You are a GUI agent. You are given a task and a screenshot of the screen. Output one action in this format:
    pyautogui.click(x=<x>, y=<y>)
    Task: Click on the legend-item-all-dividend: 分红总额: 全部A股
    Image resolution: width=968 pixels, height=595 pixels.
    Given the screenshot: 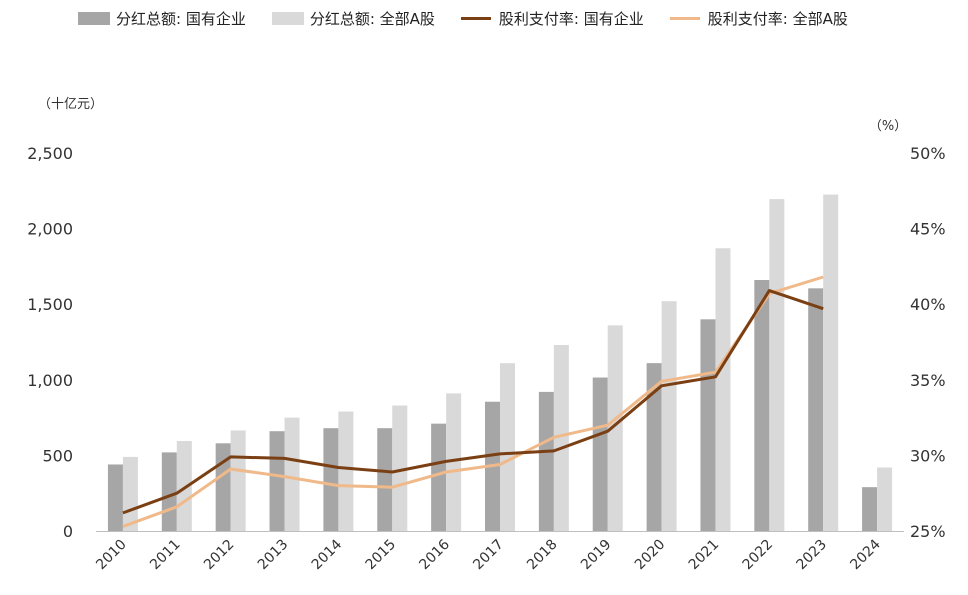 What is the action you would take?
    pyautogui.click(x=353, y=18)
    